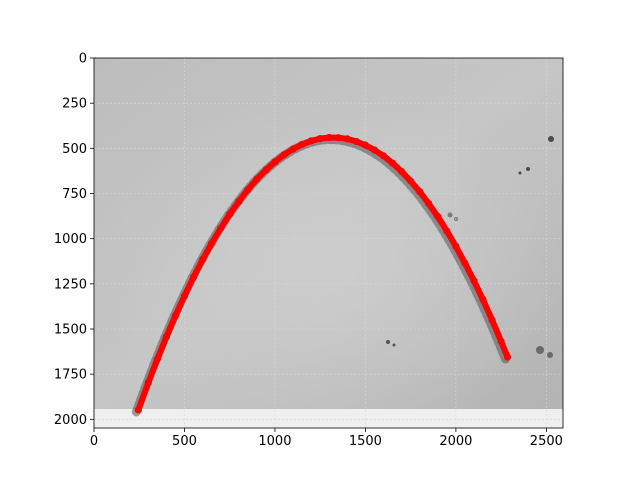  Describe the element at coordinates (365, 441) in the screenshot. I see `x-tick-label: 1500` at that location.